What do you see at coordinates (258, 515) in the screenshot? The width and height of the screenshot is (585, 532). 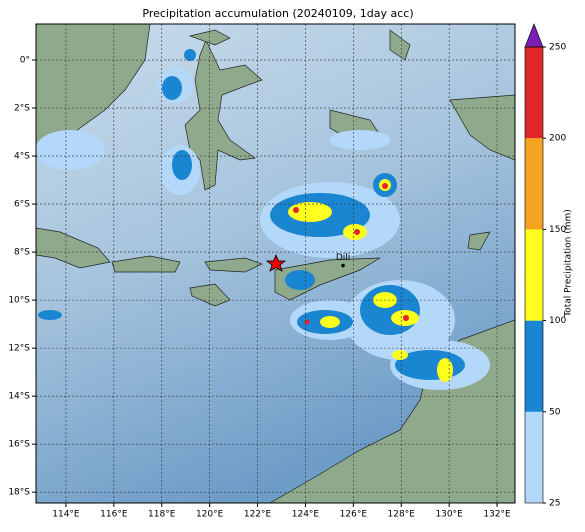 I see `x-tick-label: 122°E` at bounding box center [258, 515].